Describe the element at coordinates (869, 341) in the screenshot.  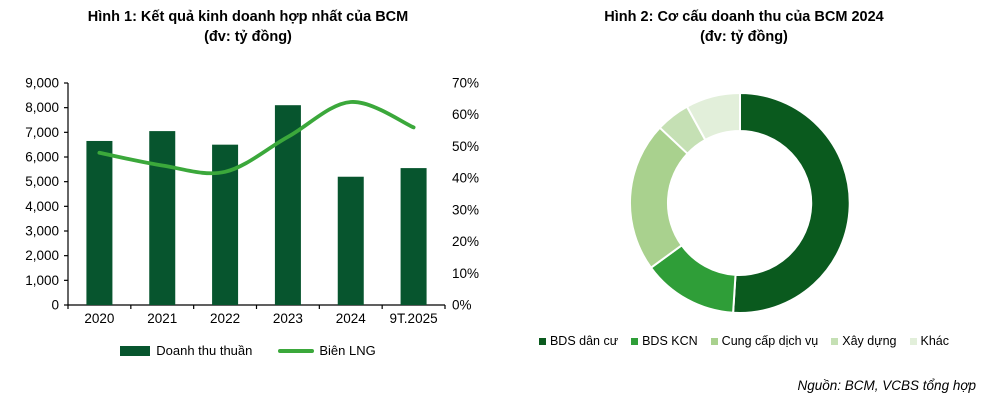
I see `legend-label: Xây dựng` at that location.